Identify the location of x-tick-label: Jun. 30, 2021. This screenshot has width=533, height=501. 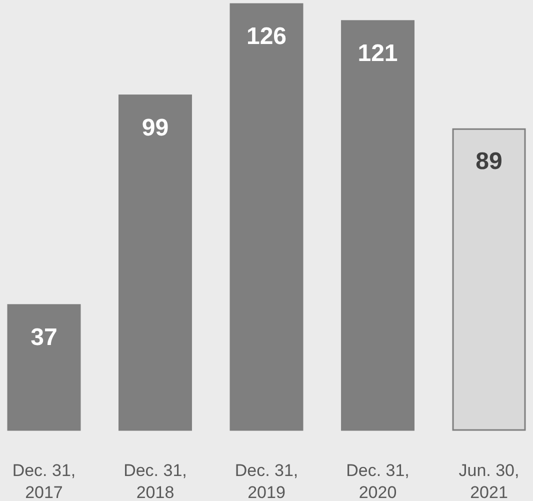
(489, 481).